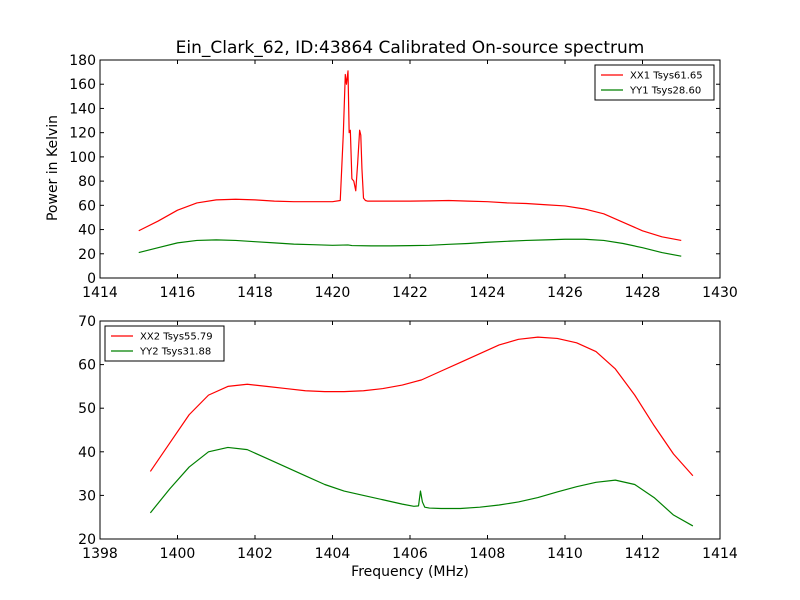 The height and width of the screenshot is (600, 800). What do you see at coordinates (643, 554) in the screenshot?
I see `x-tick-label: 1412` at bounding box center [643, 554].